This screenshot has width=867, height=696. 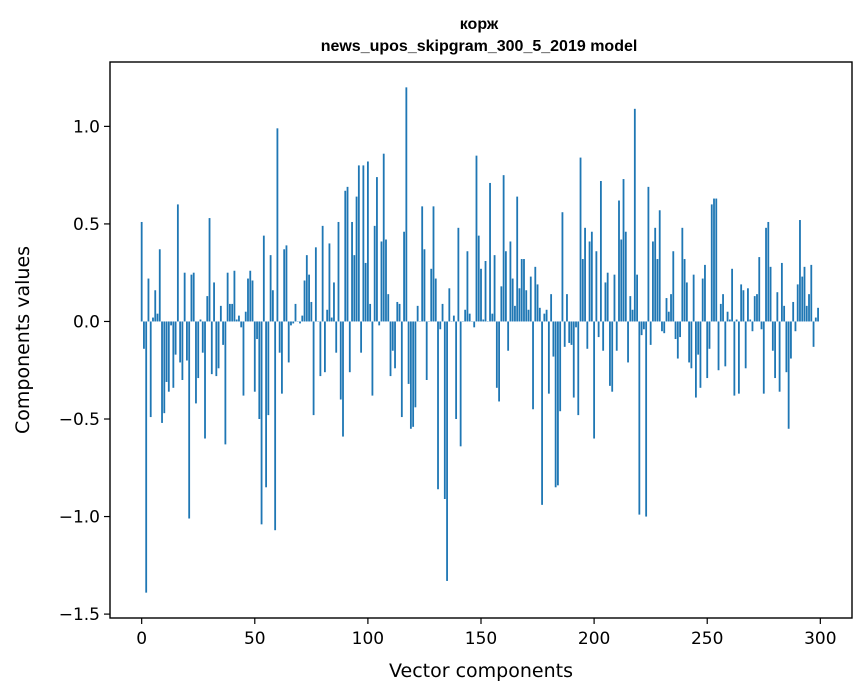 I want to click on x-tick-label: 0, so click(x=141, y=639).